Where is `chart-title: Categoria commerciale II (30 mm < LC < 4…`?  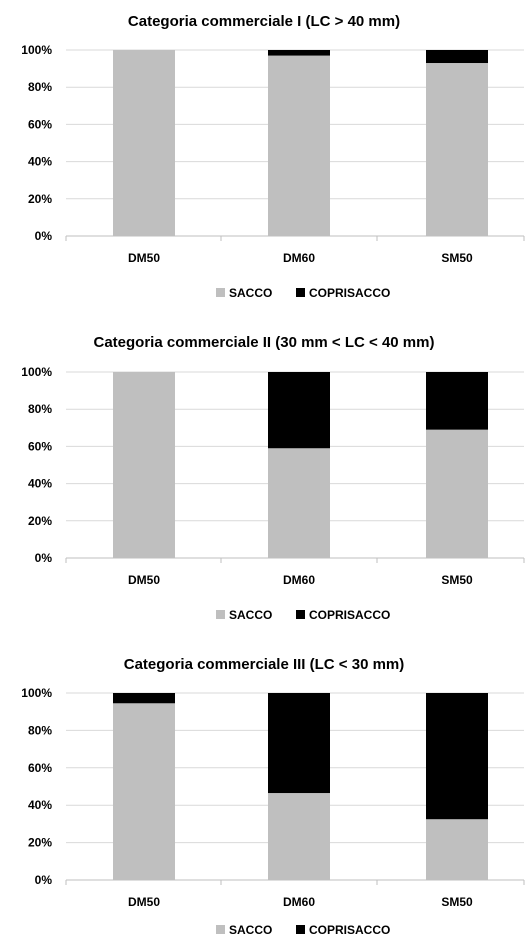
chart-title: Categoria commerciale II (30 mm < LC < 4… is located at coordinates (264, 342).